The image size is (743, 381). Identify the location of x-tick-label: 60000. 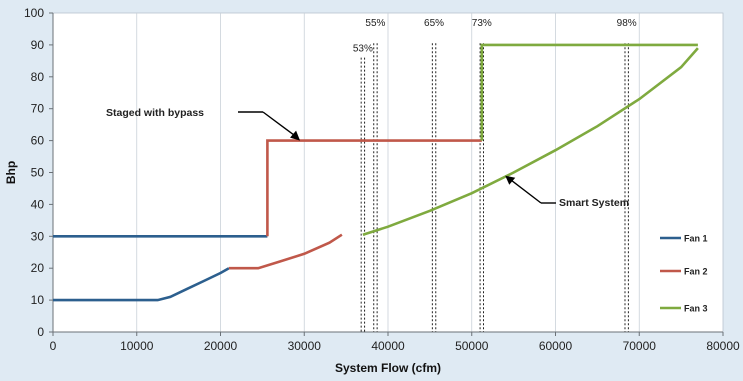
(556, 346).